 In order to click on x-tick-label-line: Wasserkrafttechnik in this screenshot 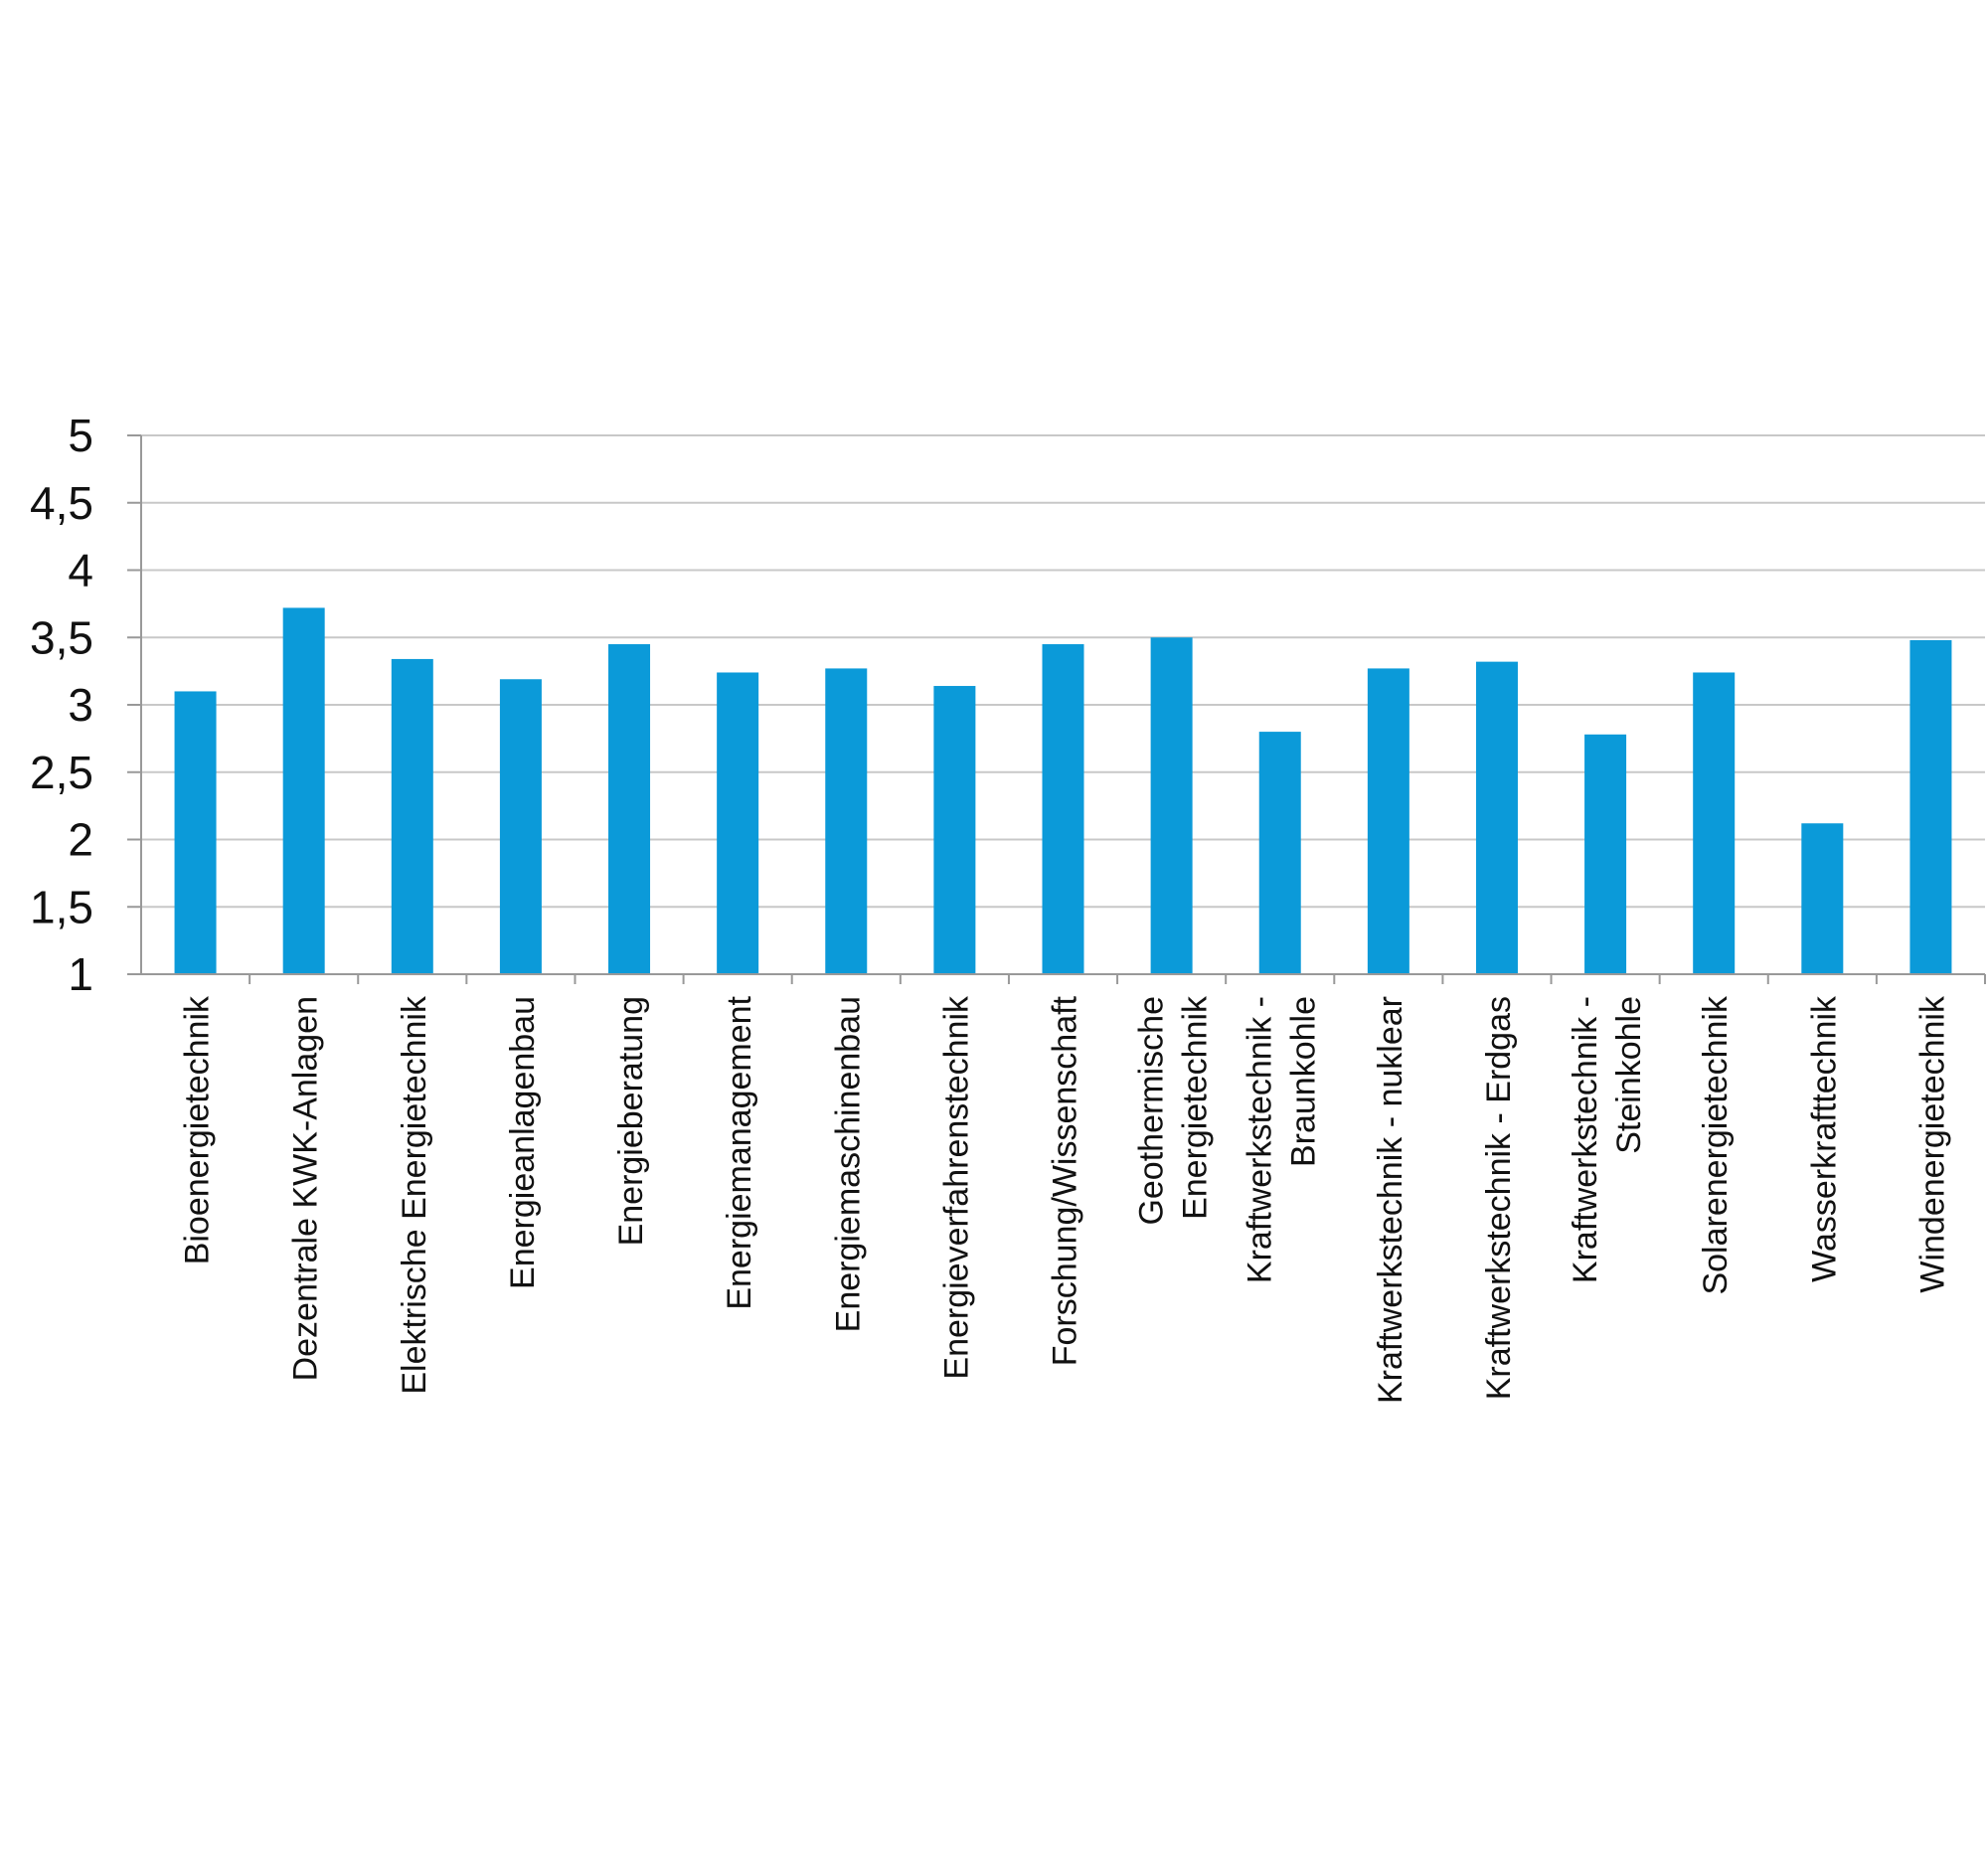, I will do `click(1824, 1138)`.